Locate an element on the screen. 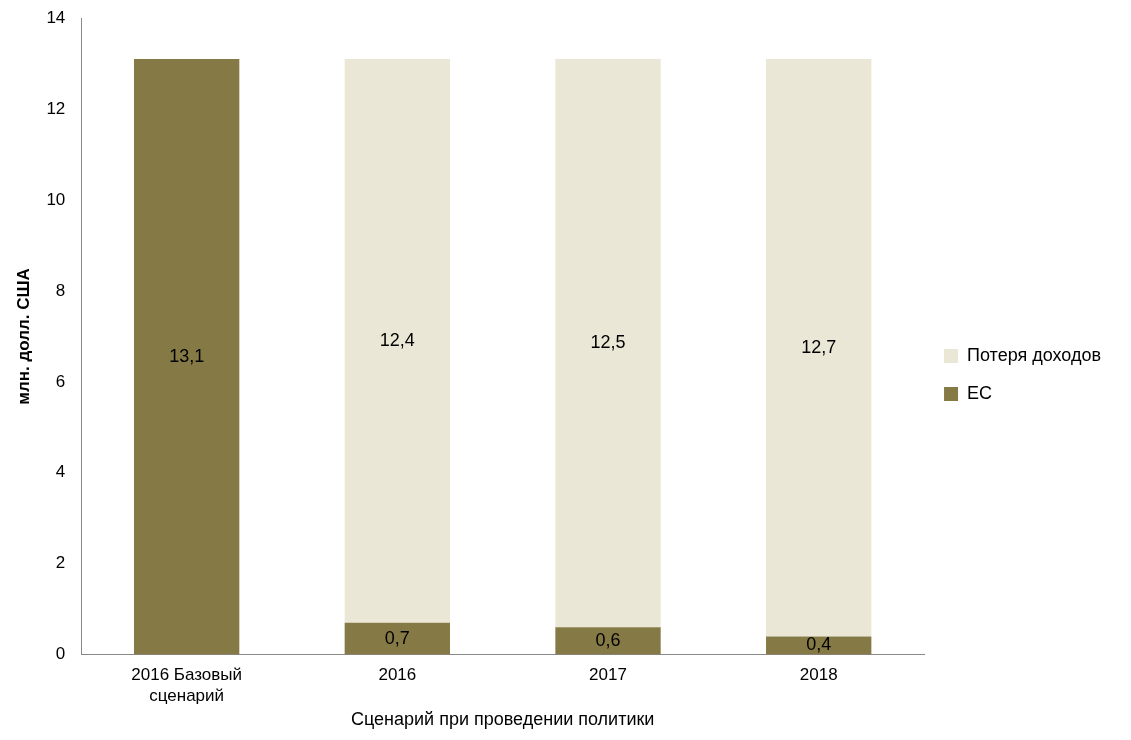  data-label: 0,7 is located at coordinates (397, 637).